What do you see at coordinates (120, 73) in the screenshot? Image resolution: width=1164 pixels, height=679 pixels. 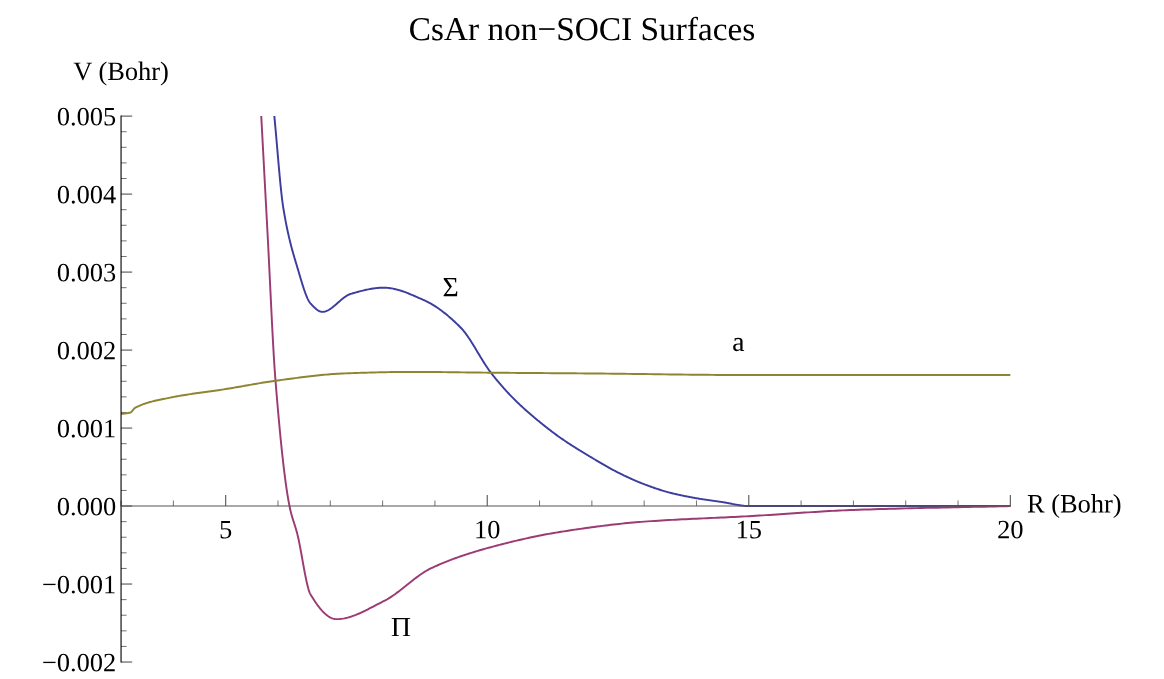 I see `y-axis-title: V (Bohr)` at bounding box center [120, 73].